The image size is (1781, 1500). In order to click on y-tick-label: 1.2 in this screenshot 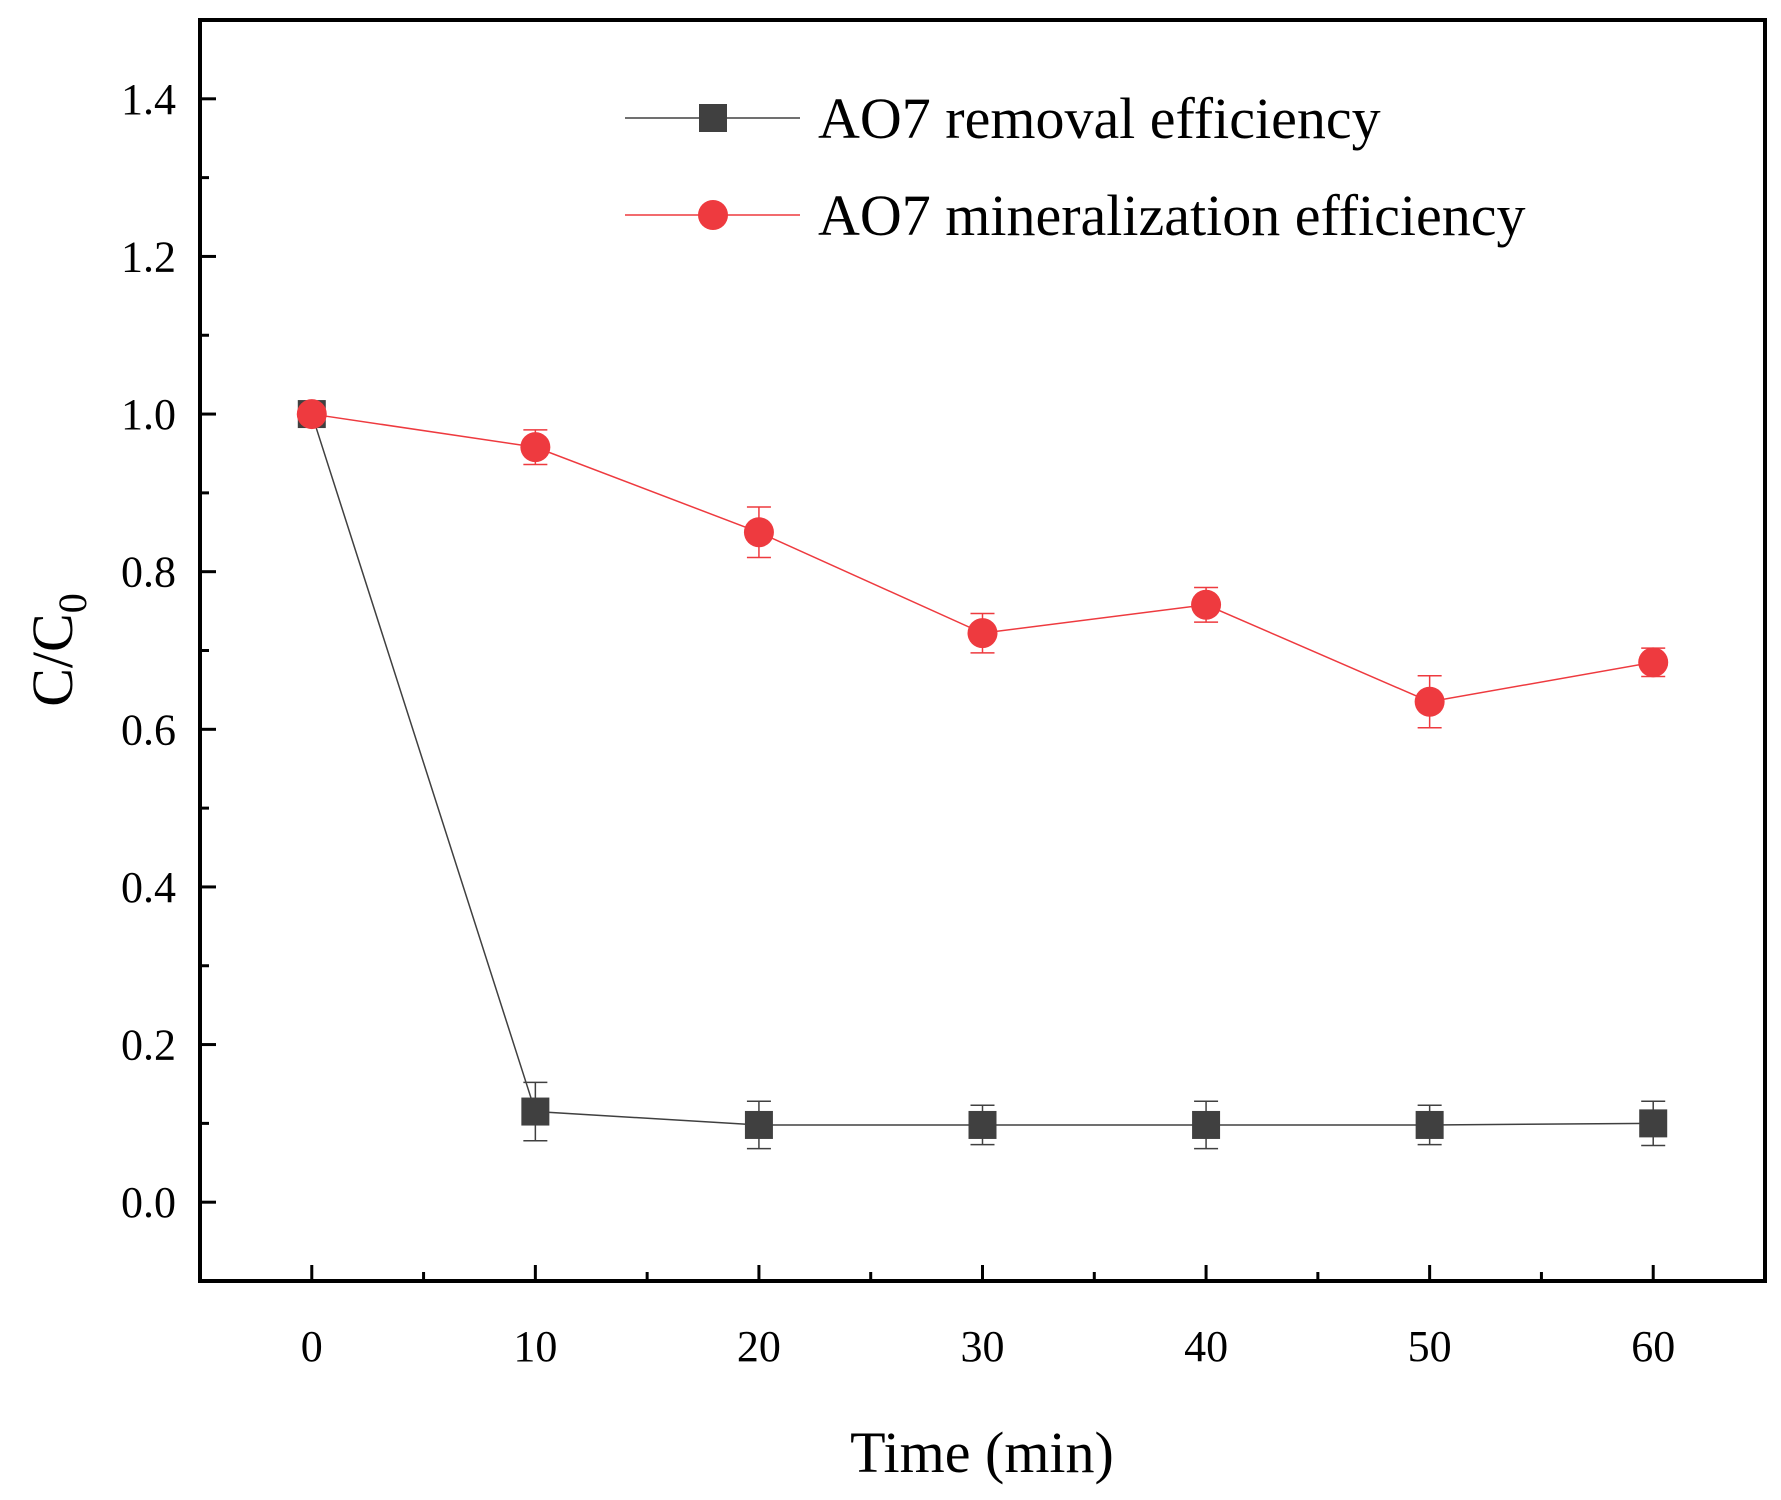, I will do `click(148, 256)`.